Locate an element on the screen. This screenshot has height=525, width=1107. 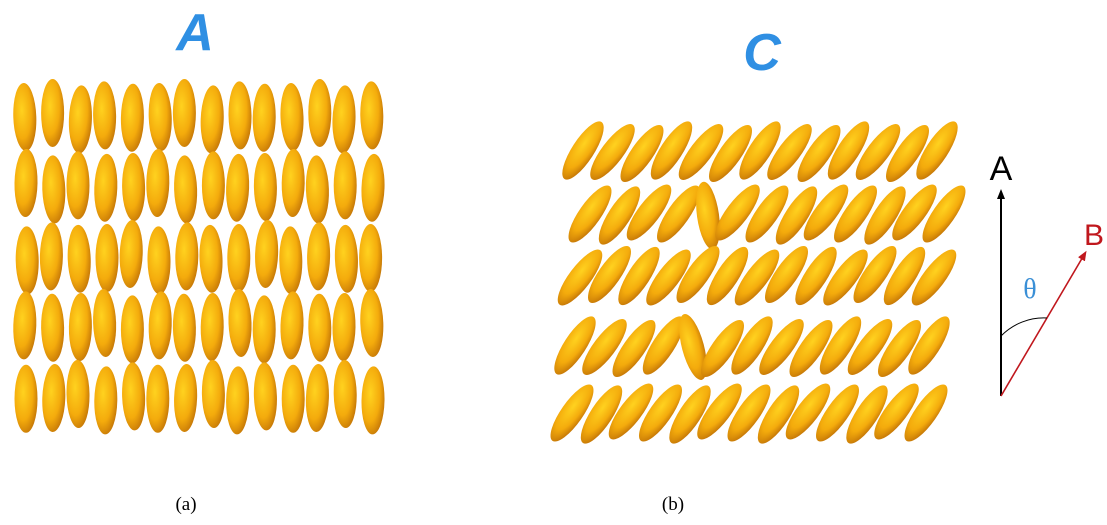
vector-b-label: B is located at coordinates (1094, 235).